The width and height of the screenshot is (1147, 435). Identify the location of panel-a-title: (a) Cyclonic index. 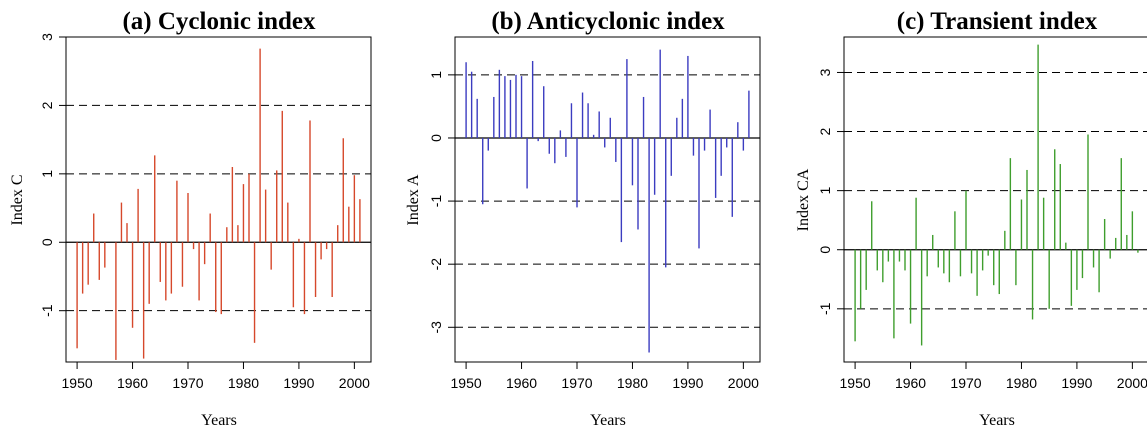
(219, 21).